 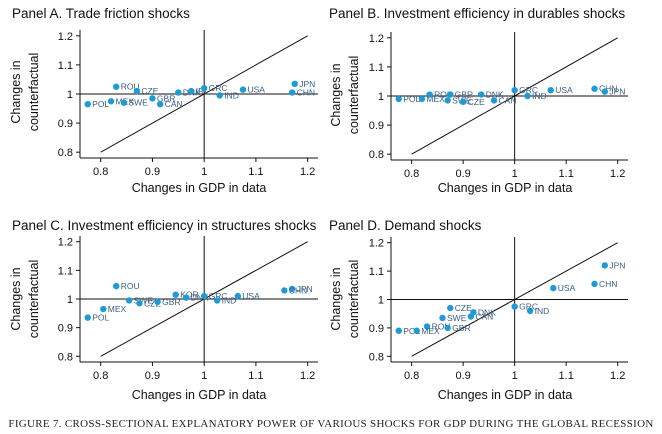 I want to click on point-label-irl: IRL, so click(x=203, y=91).